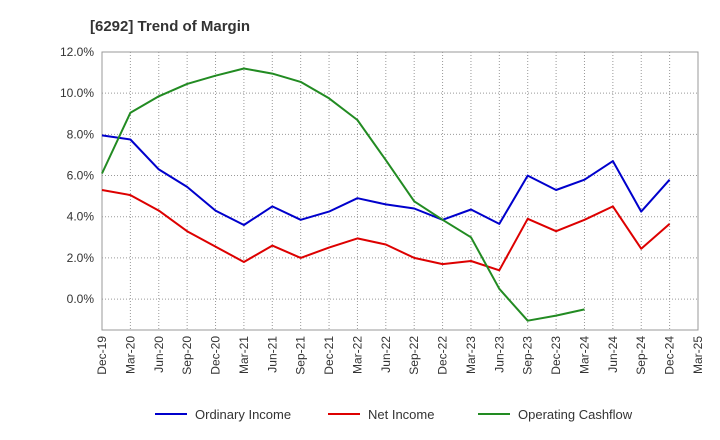  I want to click on legend-label: Operating Cashflow, so click(575, 414).